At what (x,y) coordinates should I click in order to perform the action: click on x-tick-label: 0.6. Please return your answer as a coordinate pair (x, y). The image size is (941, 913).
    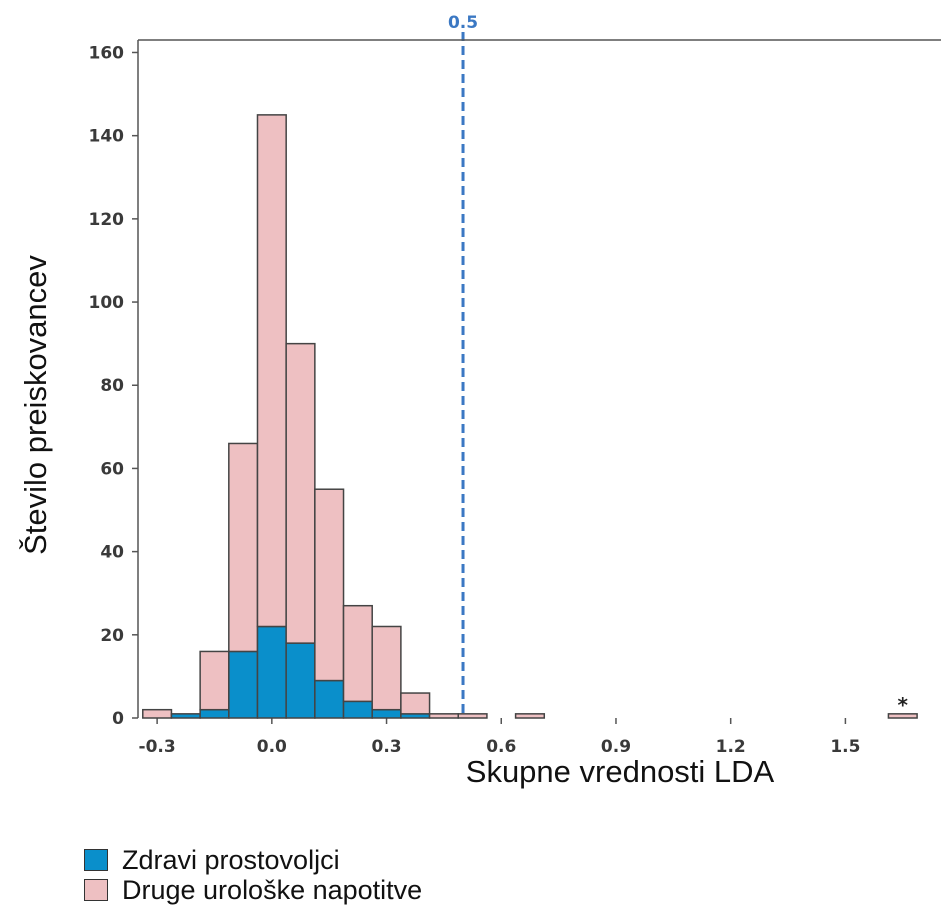
    Looking at the image, I should click on (501, 747).